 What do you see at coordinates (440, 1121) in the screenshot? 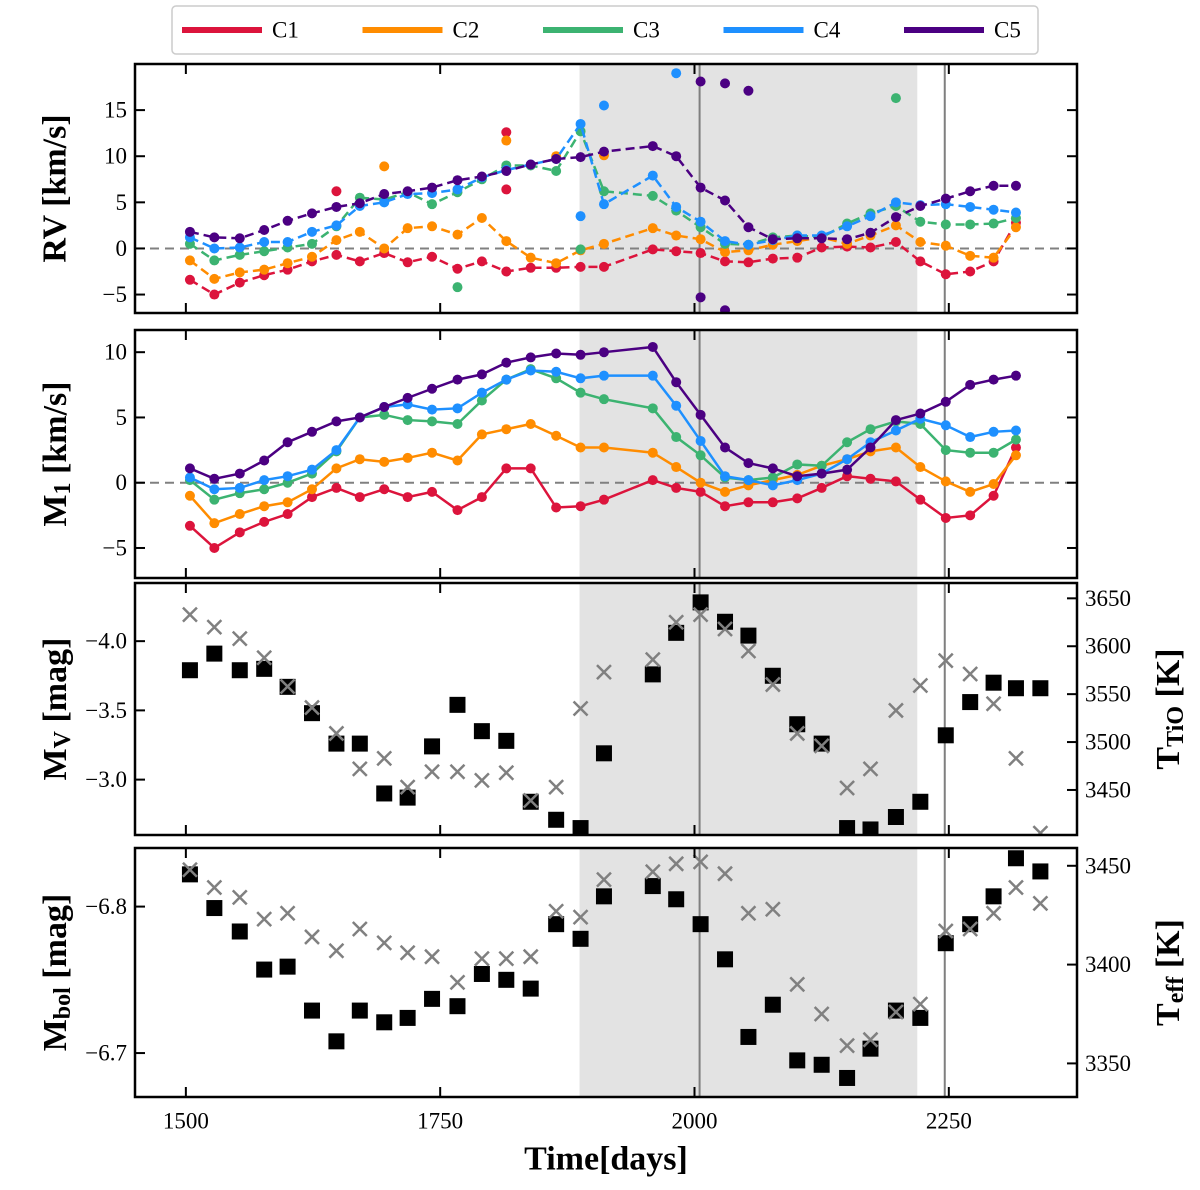
I see `x-tick-label: 1750` at bounding box center [440, 1121].